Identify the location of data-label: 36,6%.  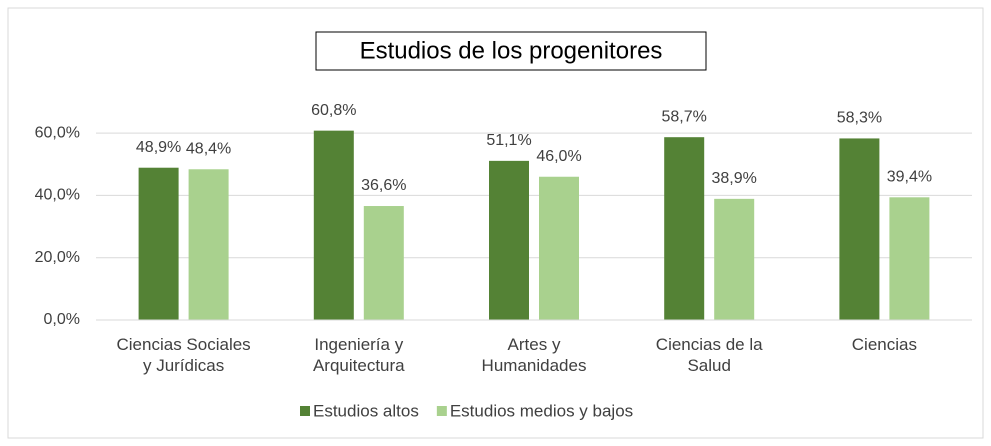
(383, 185).